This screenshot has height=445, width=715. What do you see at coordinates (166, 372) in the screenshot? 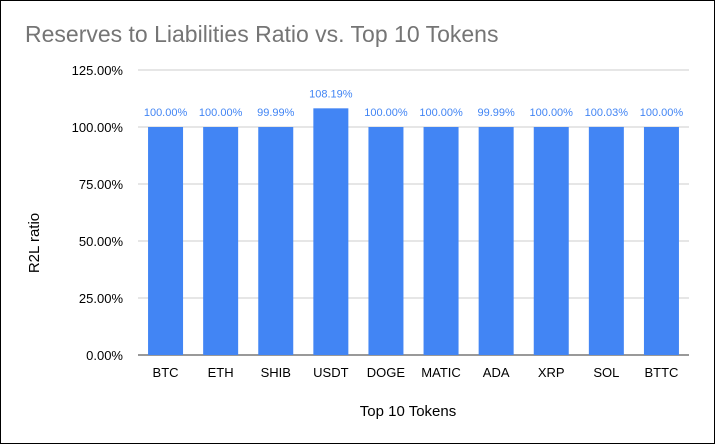
I see `x-tick-label: BTC` at bounding box center [166, 372].